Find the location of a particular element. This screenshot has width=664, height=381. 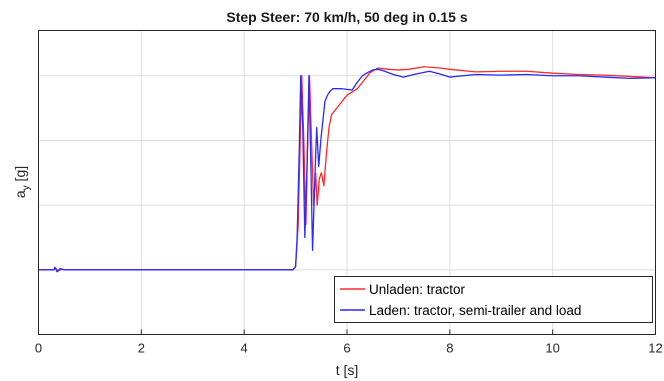

x-tick-label: 6 is located at coordinates (346, 348).